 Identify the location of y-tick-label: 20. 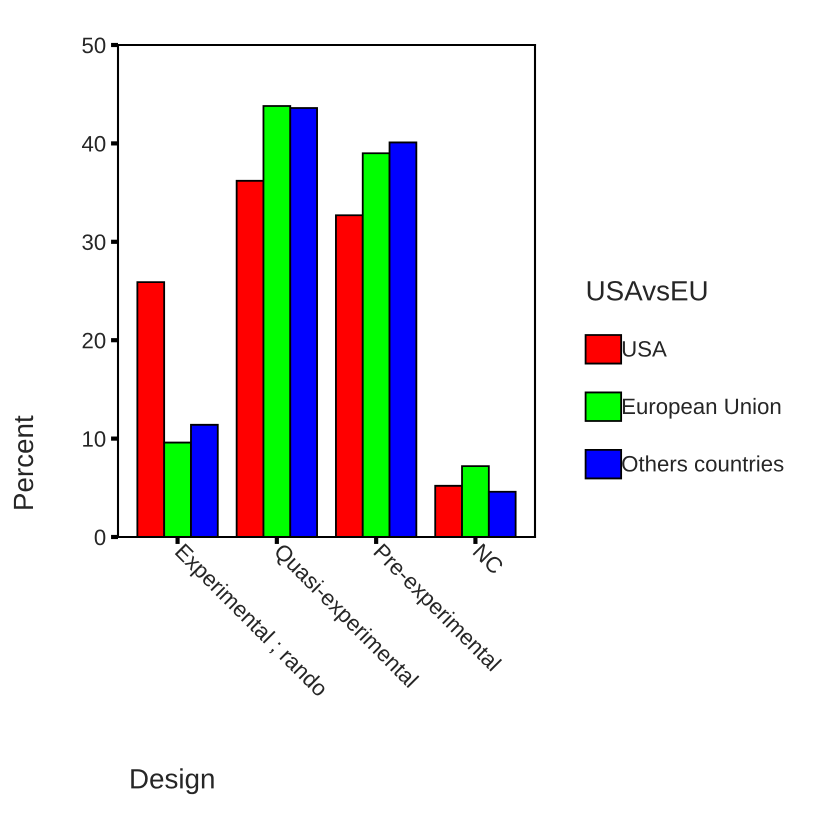
(94, 340).